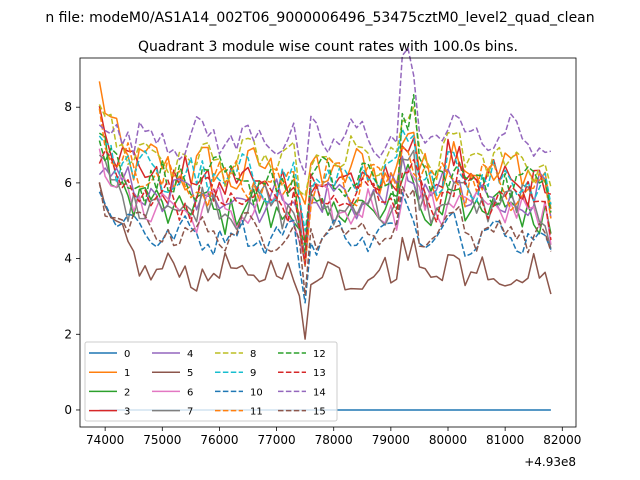 The width and height of the screenshot is (640, 480). What do you see at coordinates (68, 107) in the screenshot?
I see `y-tick-label: 8` at bounding box center [68, 107].